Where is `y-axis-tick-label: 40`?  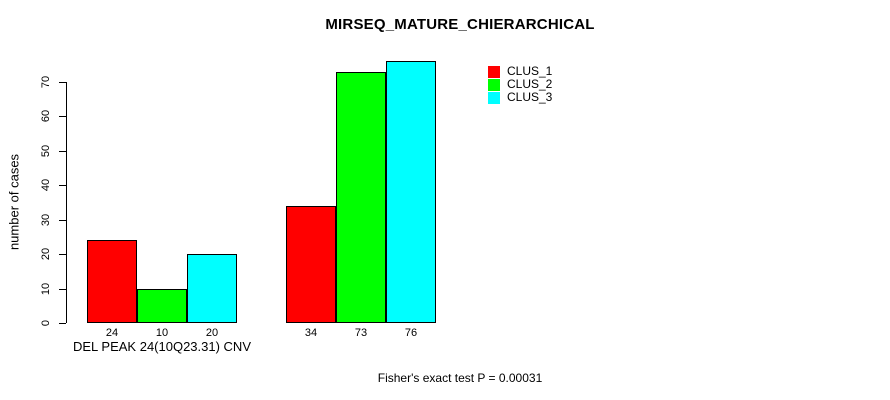 y-axis-tick-label: 40 is located at coordinates (46, 185).